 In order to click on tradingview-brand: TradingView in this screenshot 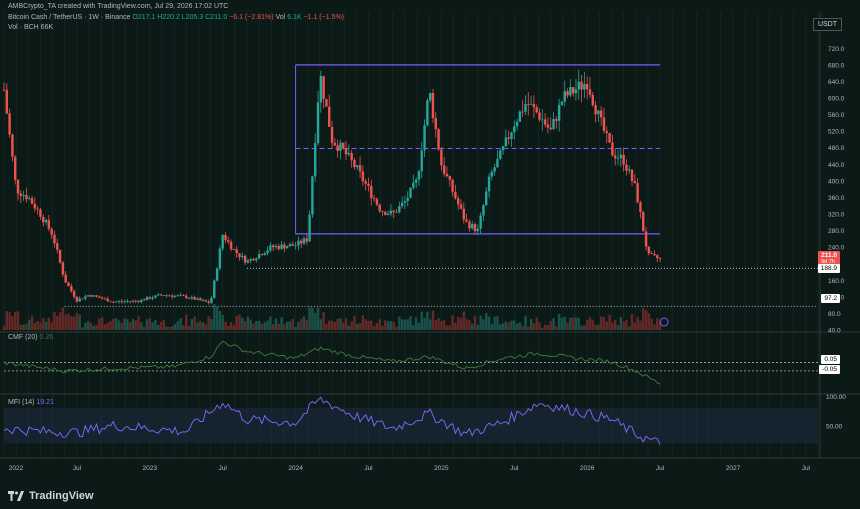, I will do `click(51, 496)`.